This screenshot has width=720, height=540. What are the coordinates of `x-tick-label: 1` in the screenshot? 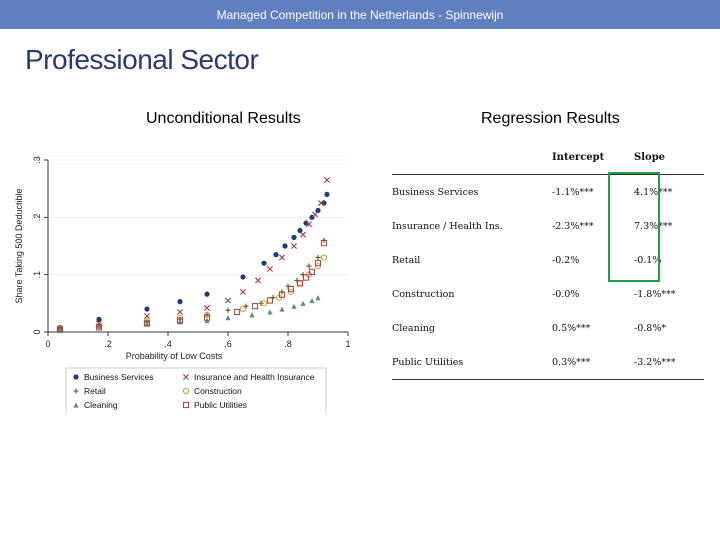 It's located at (347, 344).